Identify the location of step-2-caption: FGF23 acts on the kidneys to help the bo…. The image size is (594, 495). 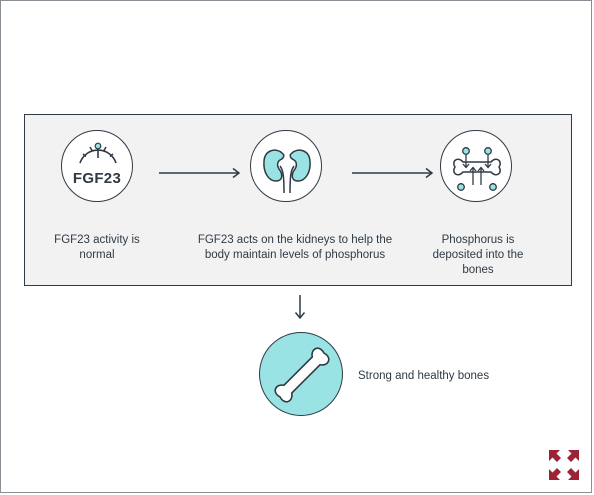
(295, 247).